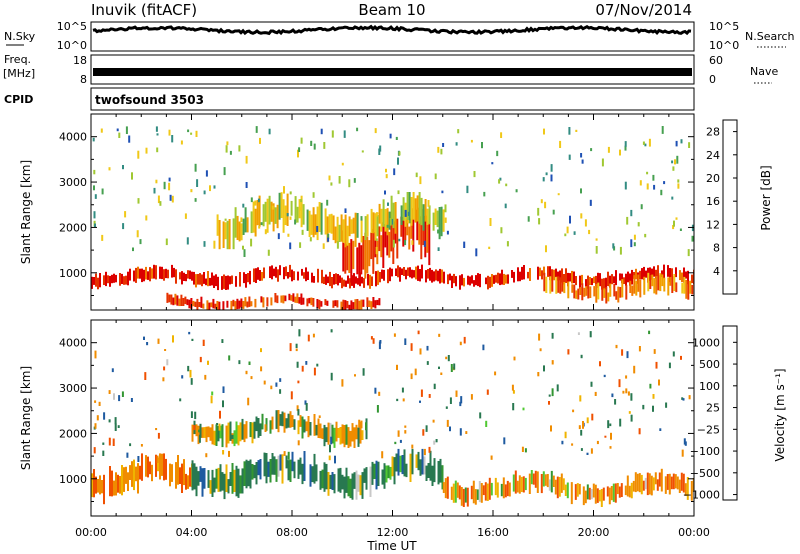  I want to click on colorbar-tick-label: 20, so click(713, 178).